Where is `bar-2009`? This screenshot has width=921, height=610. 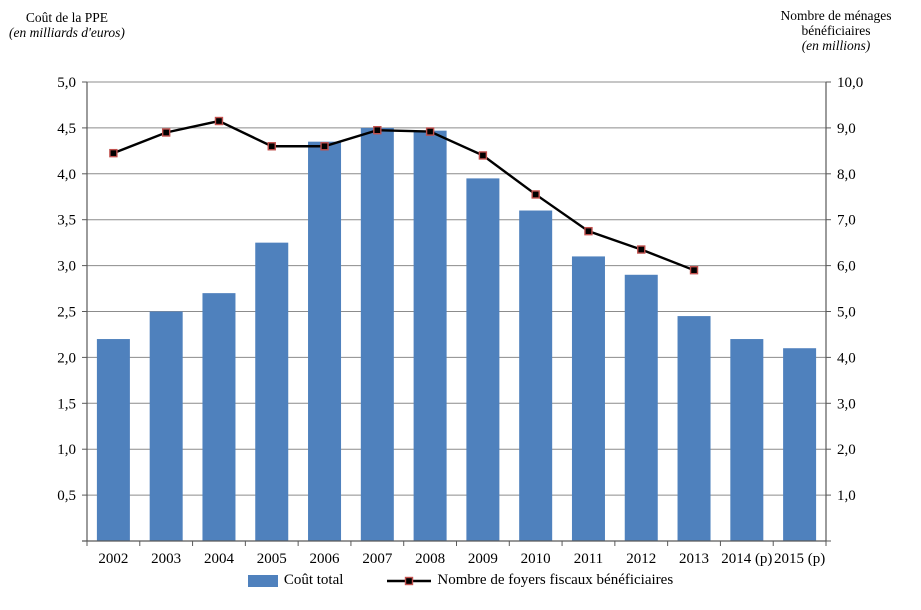
bar-2009 is located at coordinates (483, 359).